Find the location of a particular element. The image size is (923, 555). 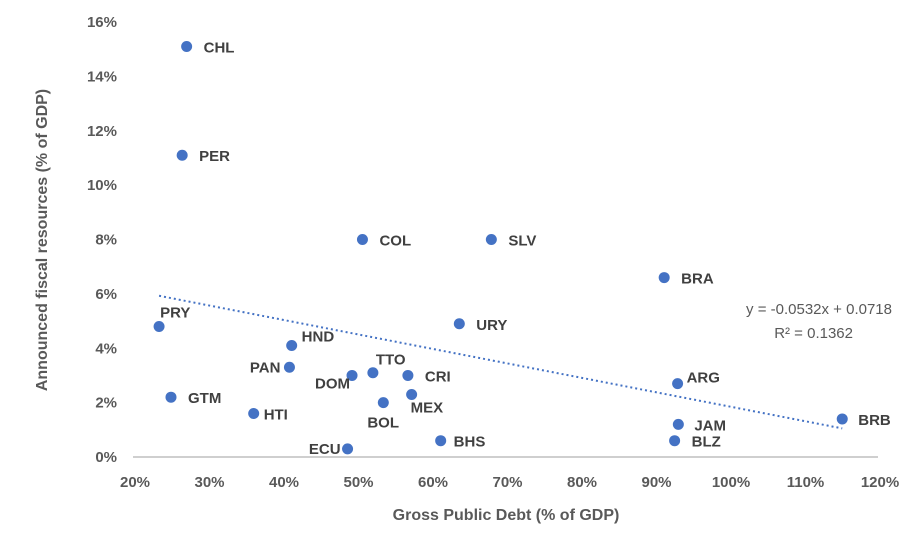

data-point-dom is located at coordinates (352, 375).